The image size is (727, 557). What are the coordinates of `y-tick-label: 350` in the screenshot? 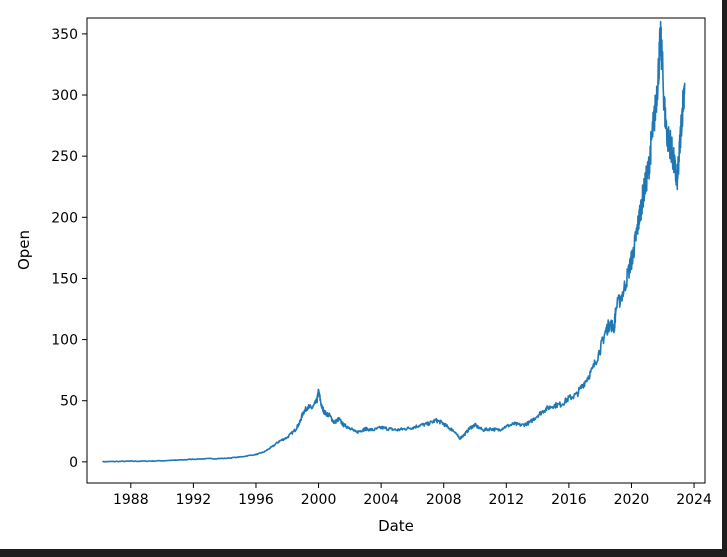 It's located at (64, 35).